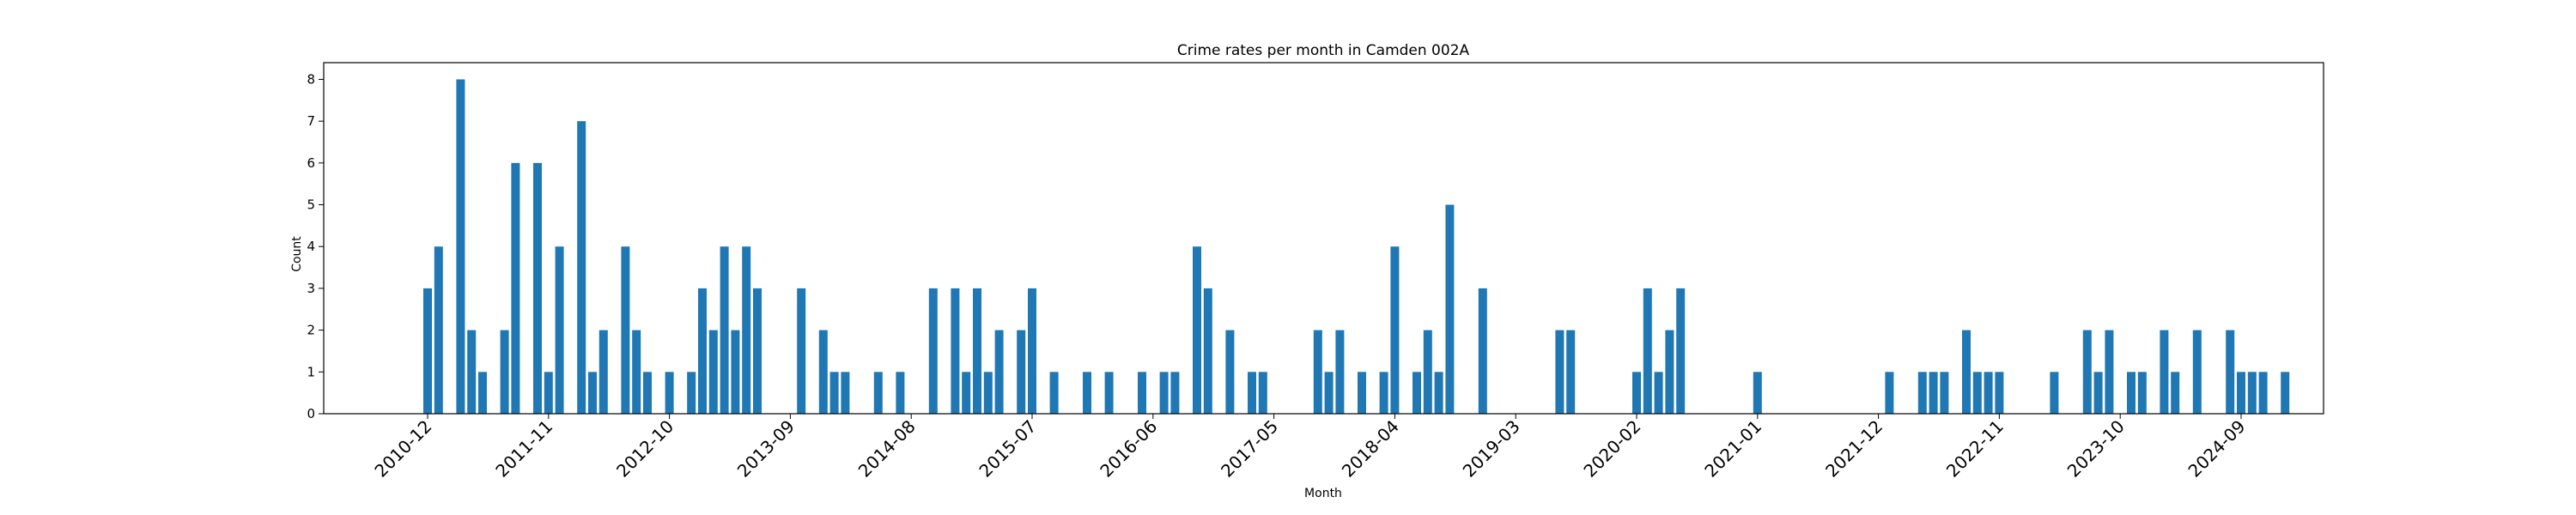 This screenshot has height=515, width=2576. Describe the element at coordinates (1323, 493) in the screenshot. I see `x-axis-label: Month` at that location.